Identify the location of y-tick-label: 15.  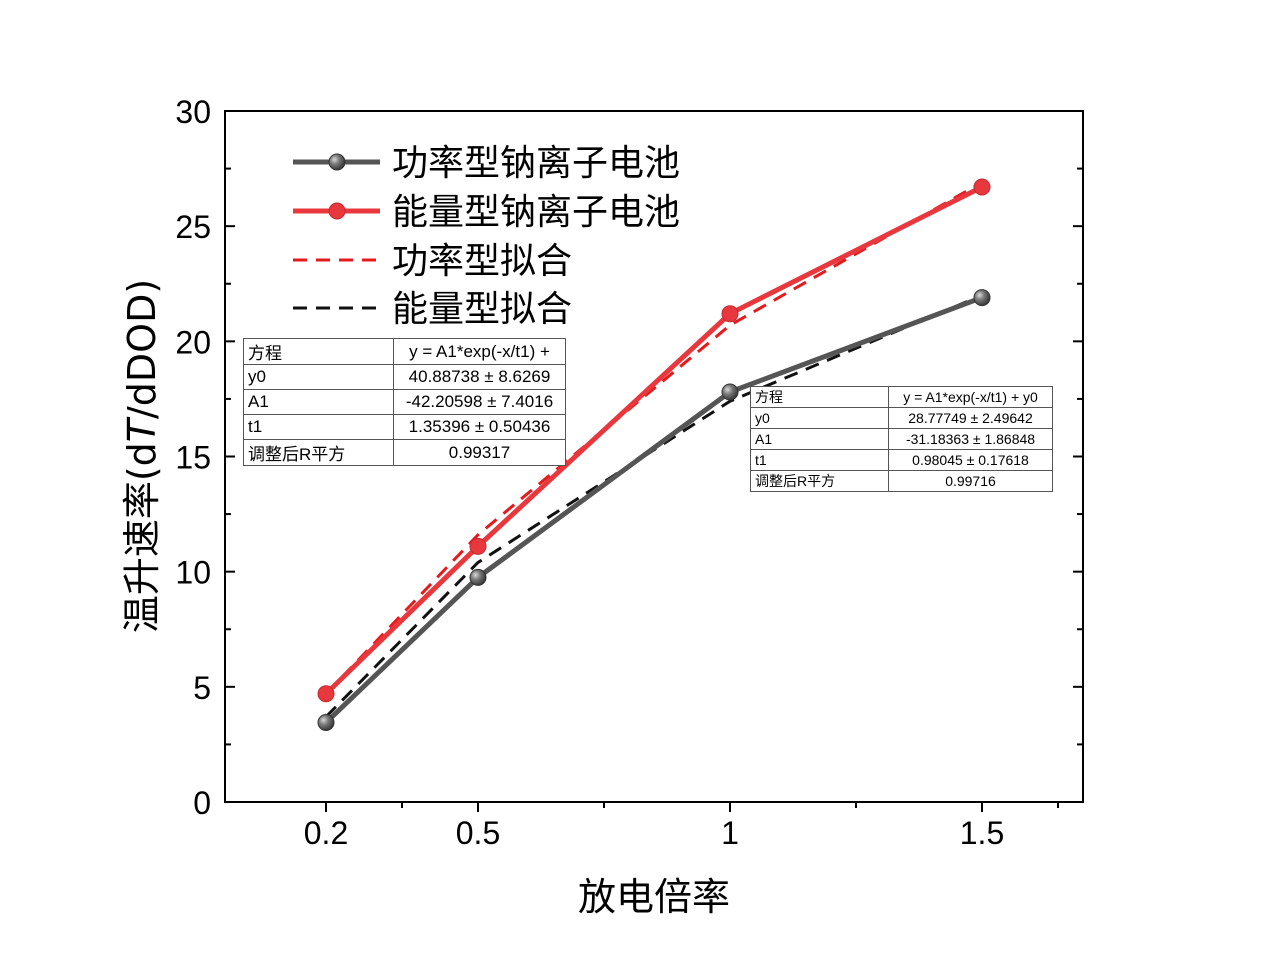
(193, 458).